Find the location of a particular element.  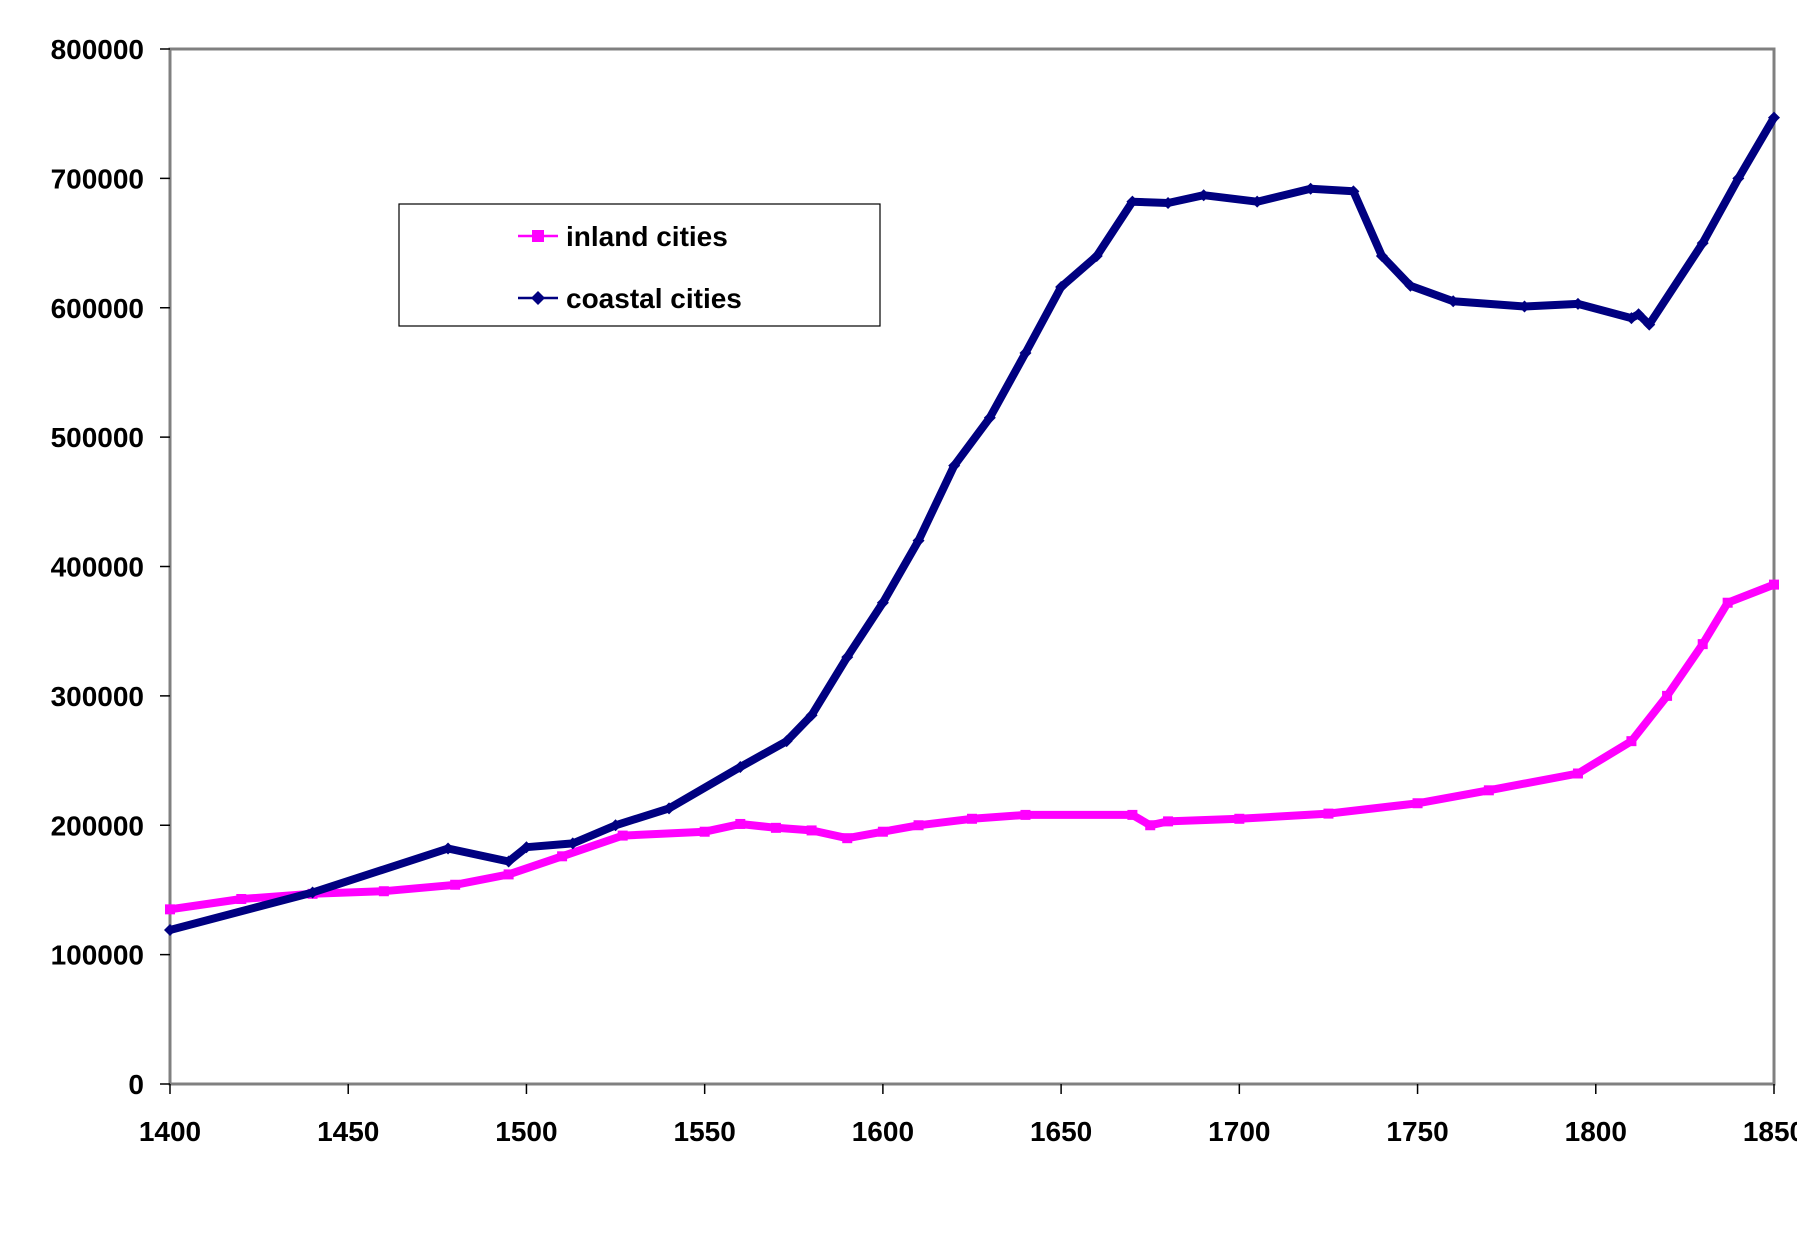

legend-marker-square-icon is located at coordinates (538, 236).